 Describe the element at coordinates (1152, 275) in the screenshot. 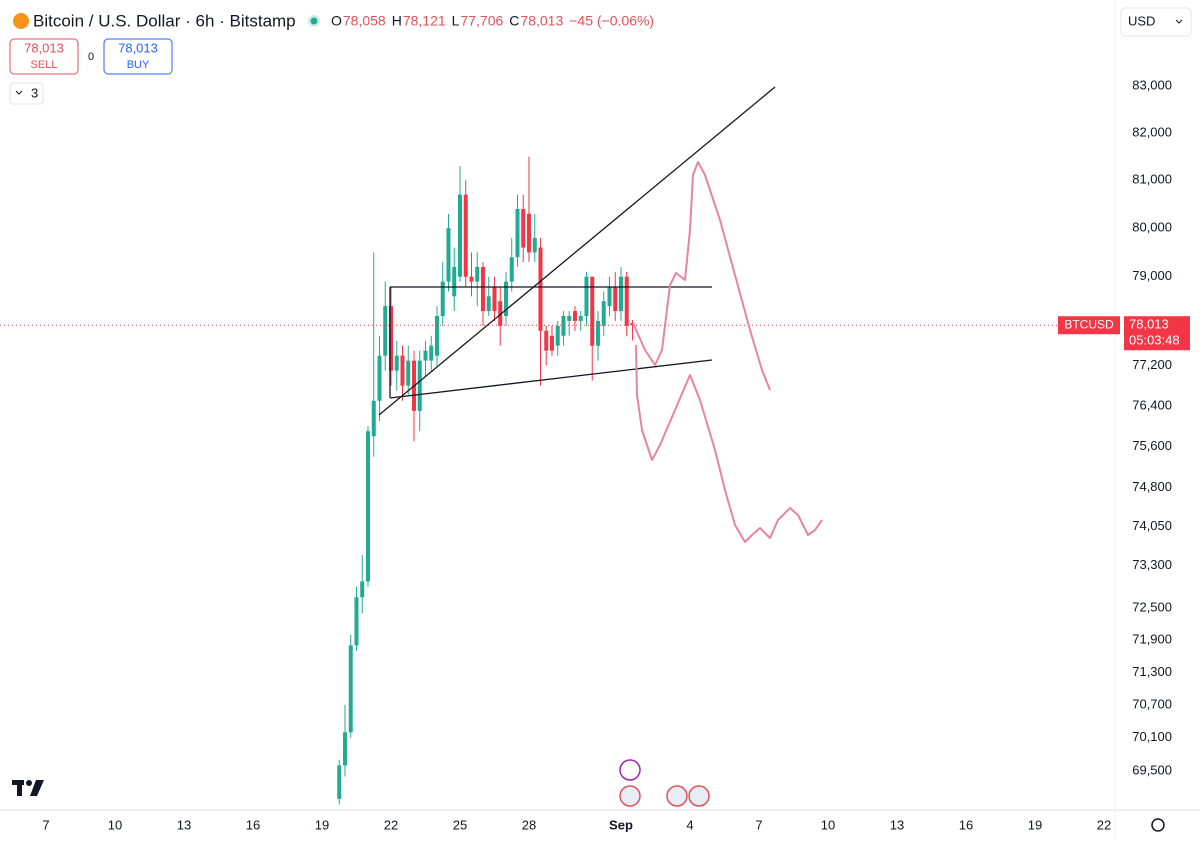

I see `y-tick-label: 79,000` at that location.